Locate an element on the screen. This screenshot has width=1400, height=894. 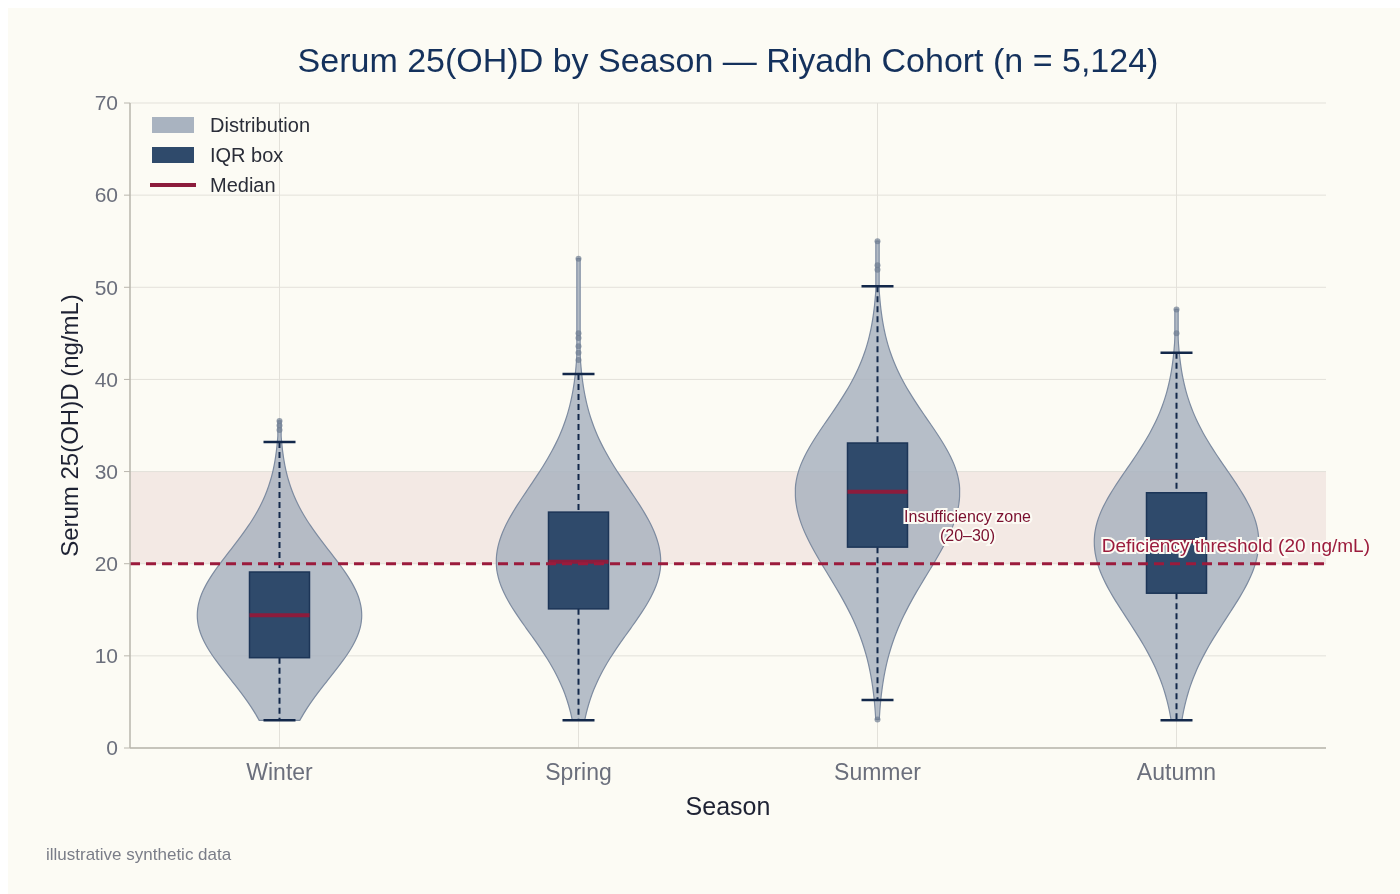
y-tick-label: 70 is located at coordinates (106, 103).